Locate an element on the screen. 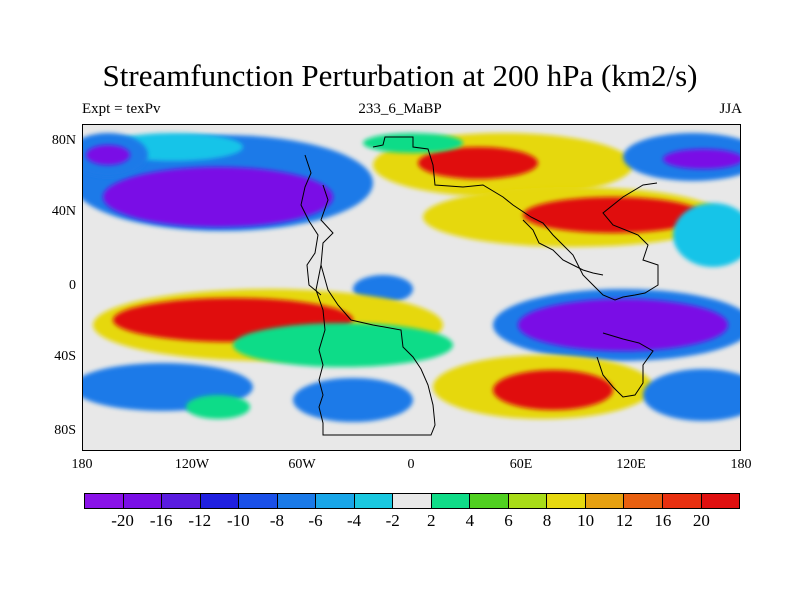 This screenshot has height=600, width=800. colorbar-label: -2 is located at coordinates (392, 520).